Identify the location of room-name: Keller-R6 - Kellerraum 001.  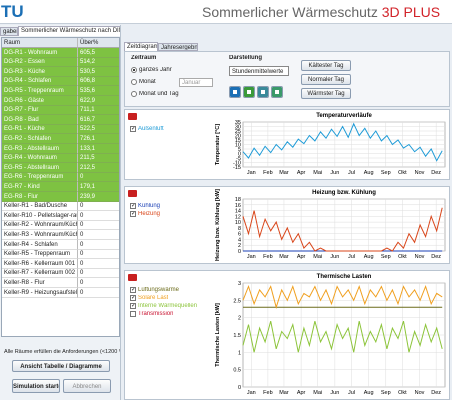
(40, 264).